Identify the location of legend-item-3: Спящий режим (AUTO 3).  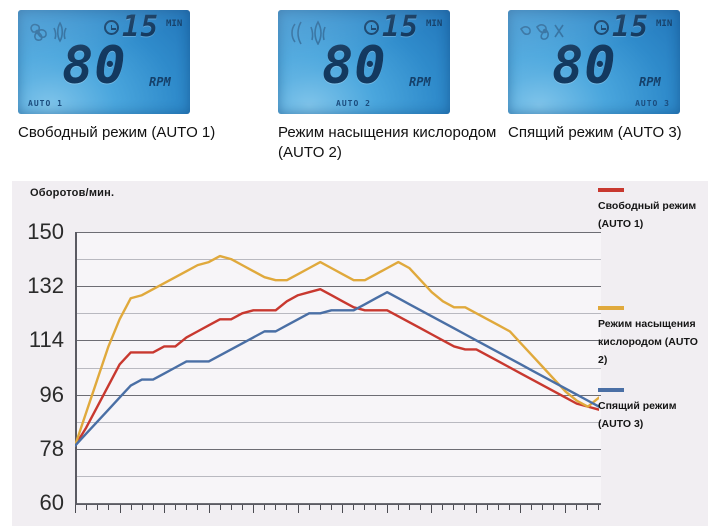
(654, 410).